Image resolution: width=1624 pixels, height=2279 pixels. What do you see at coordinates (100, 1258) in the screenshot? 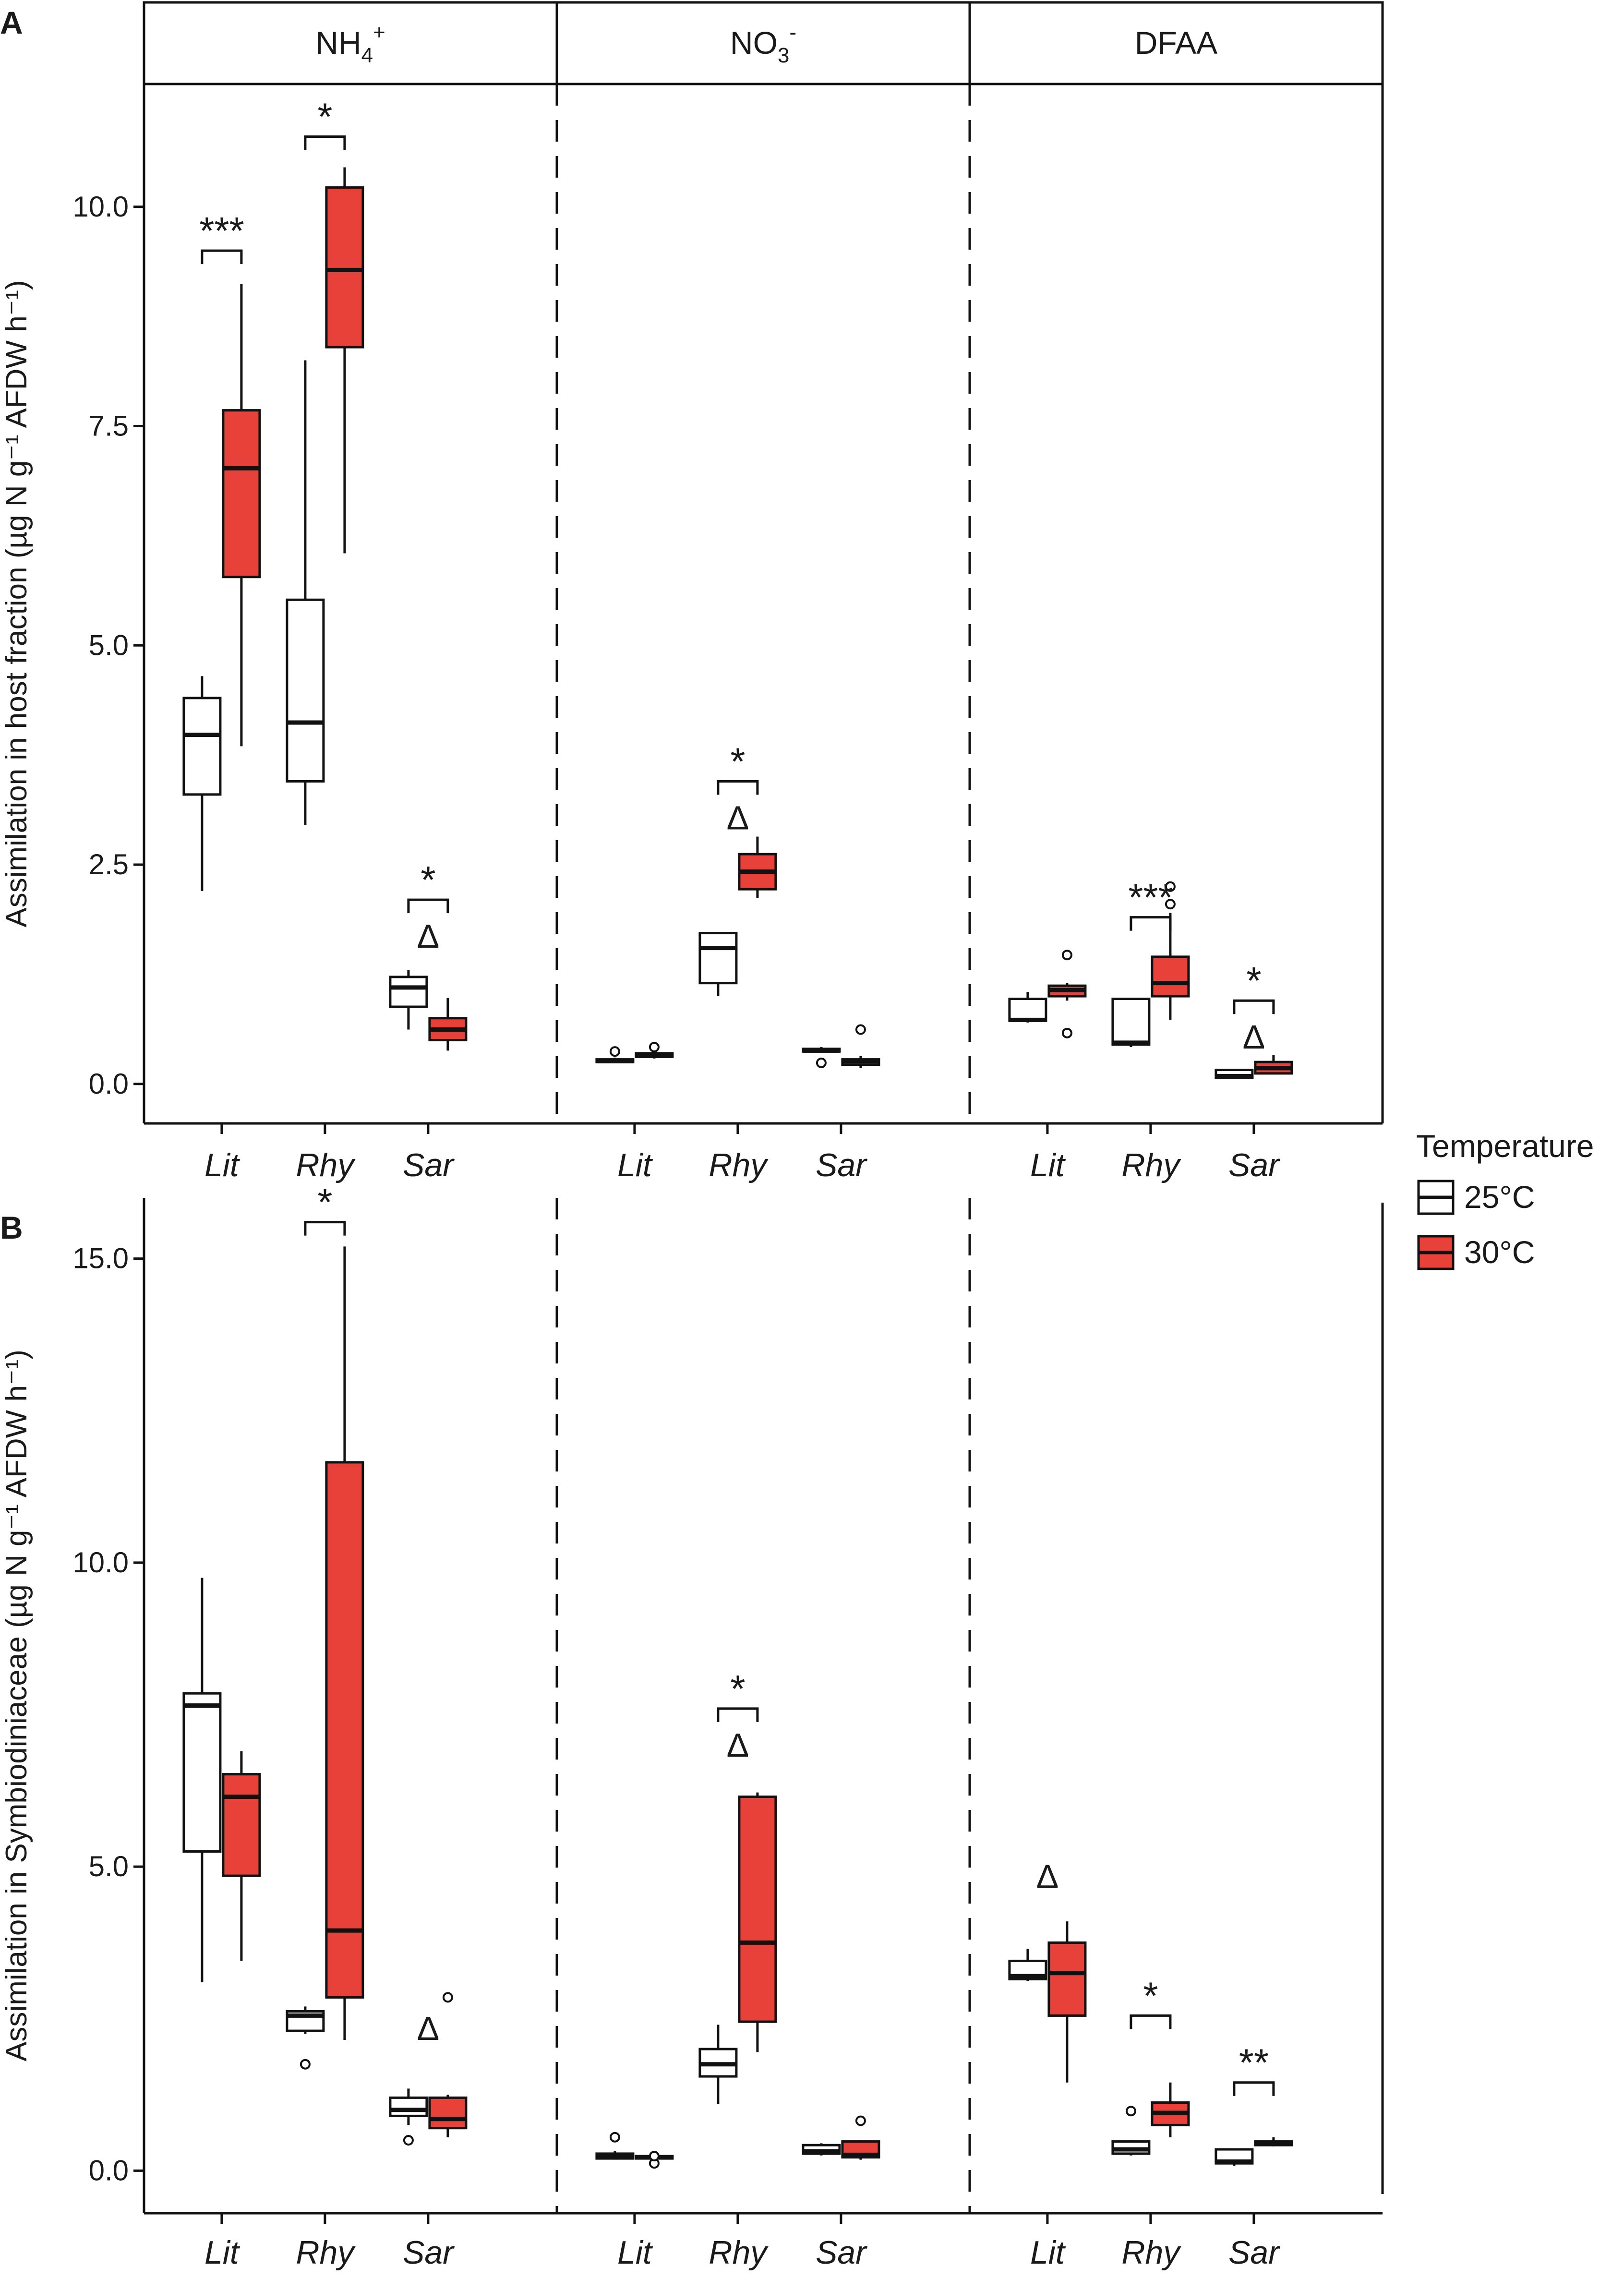
I see `y-tick-label: 15.0` at bounding box center [100, 1258].